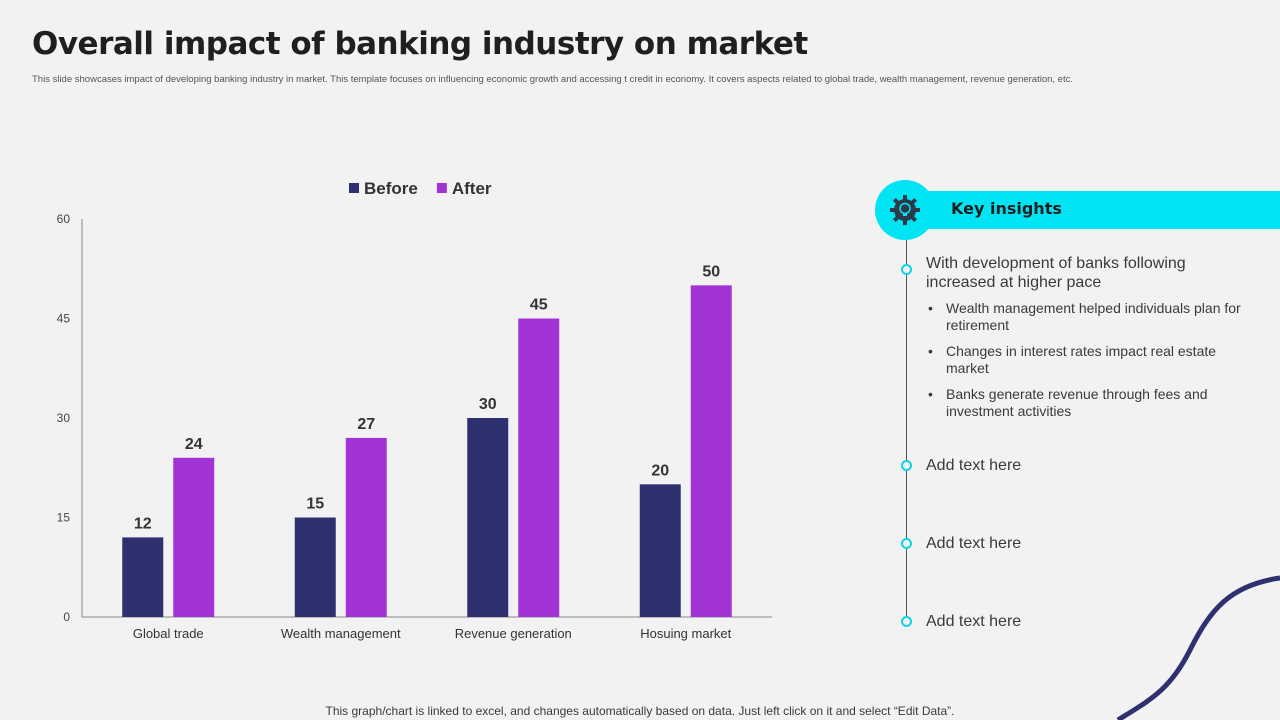  What do you see at coordinates (64, 518) in the screenshot?
I see `y-tick-label: 15` at bounding box center [64, 518].